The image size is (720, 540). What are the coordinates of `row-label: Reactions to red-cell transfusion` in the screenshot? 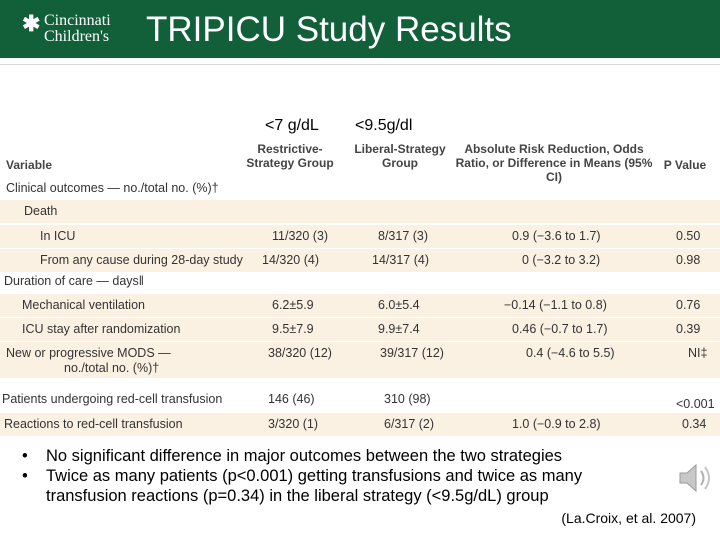 It's located at (93, 424).